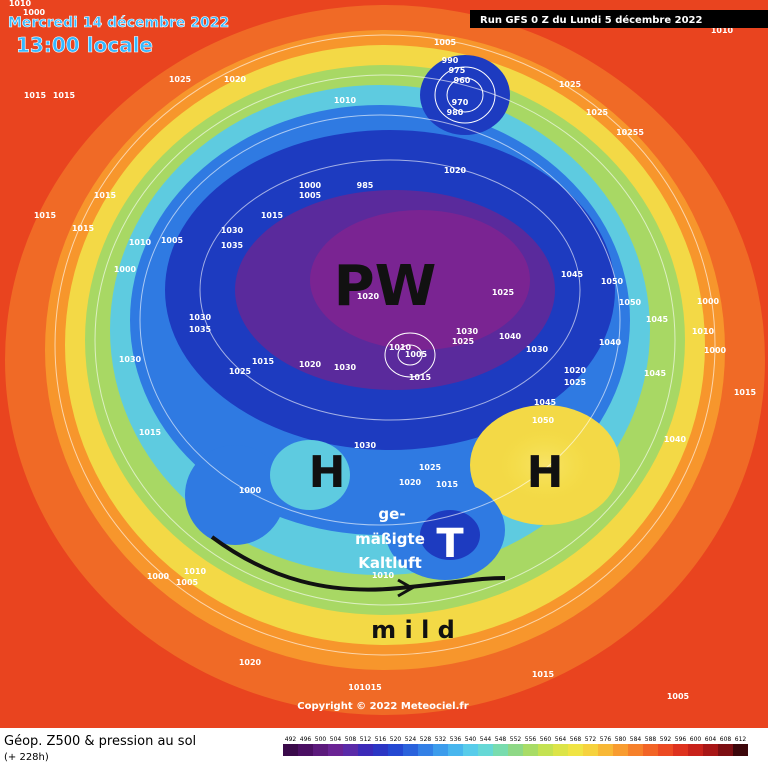  Describe the element at coordinates (630, 132) in the screenshot. I see `pressure-label: 10255` at that location.